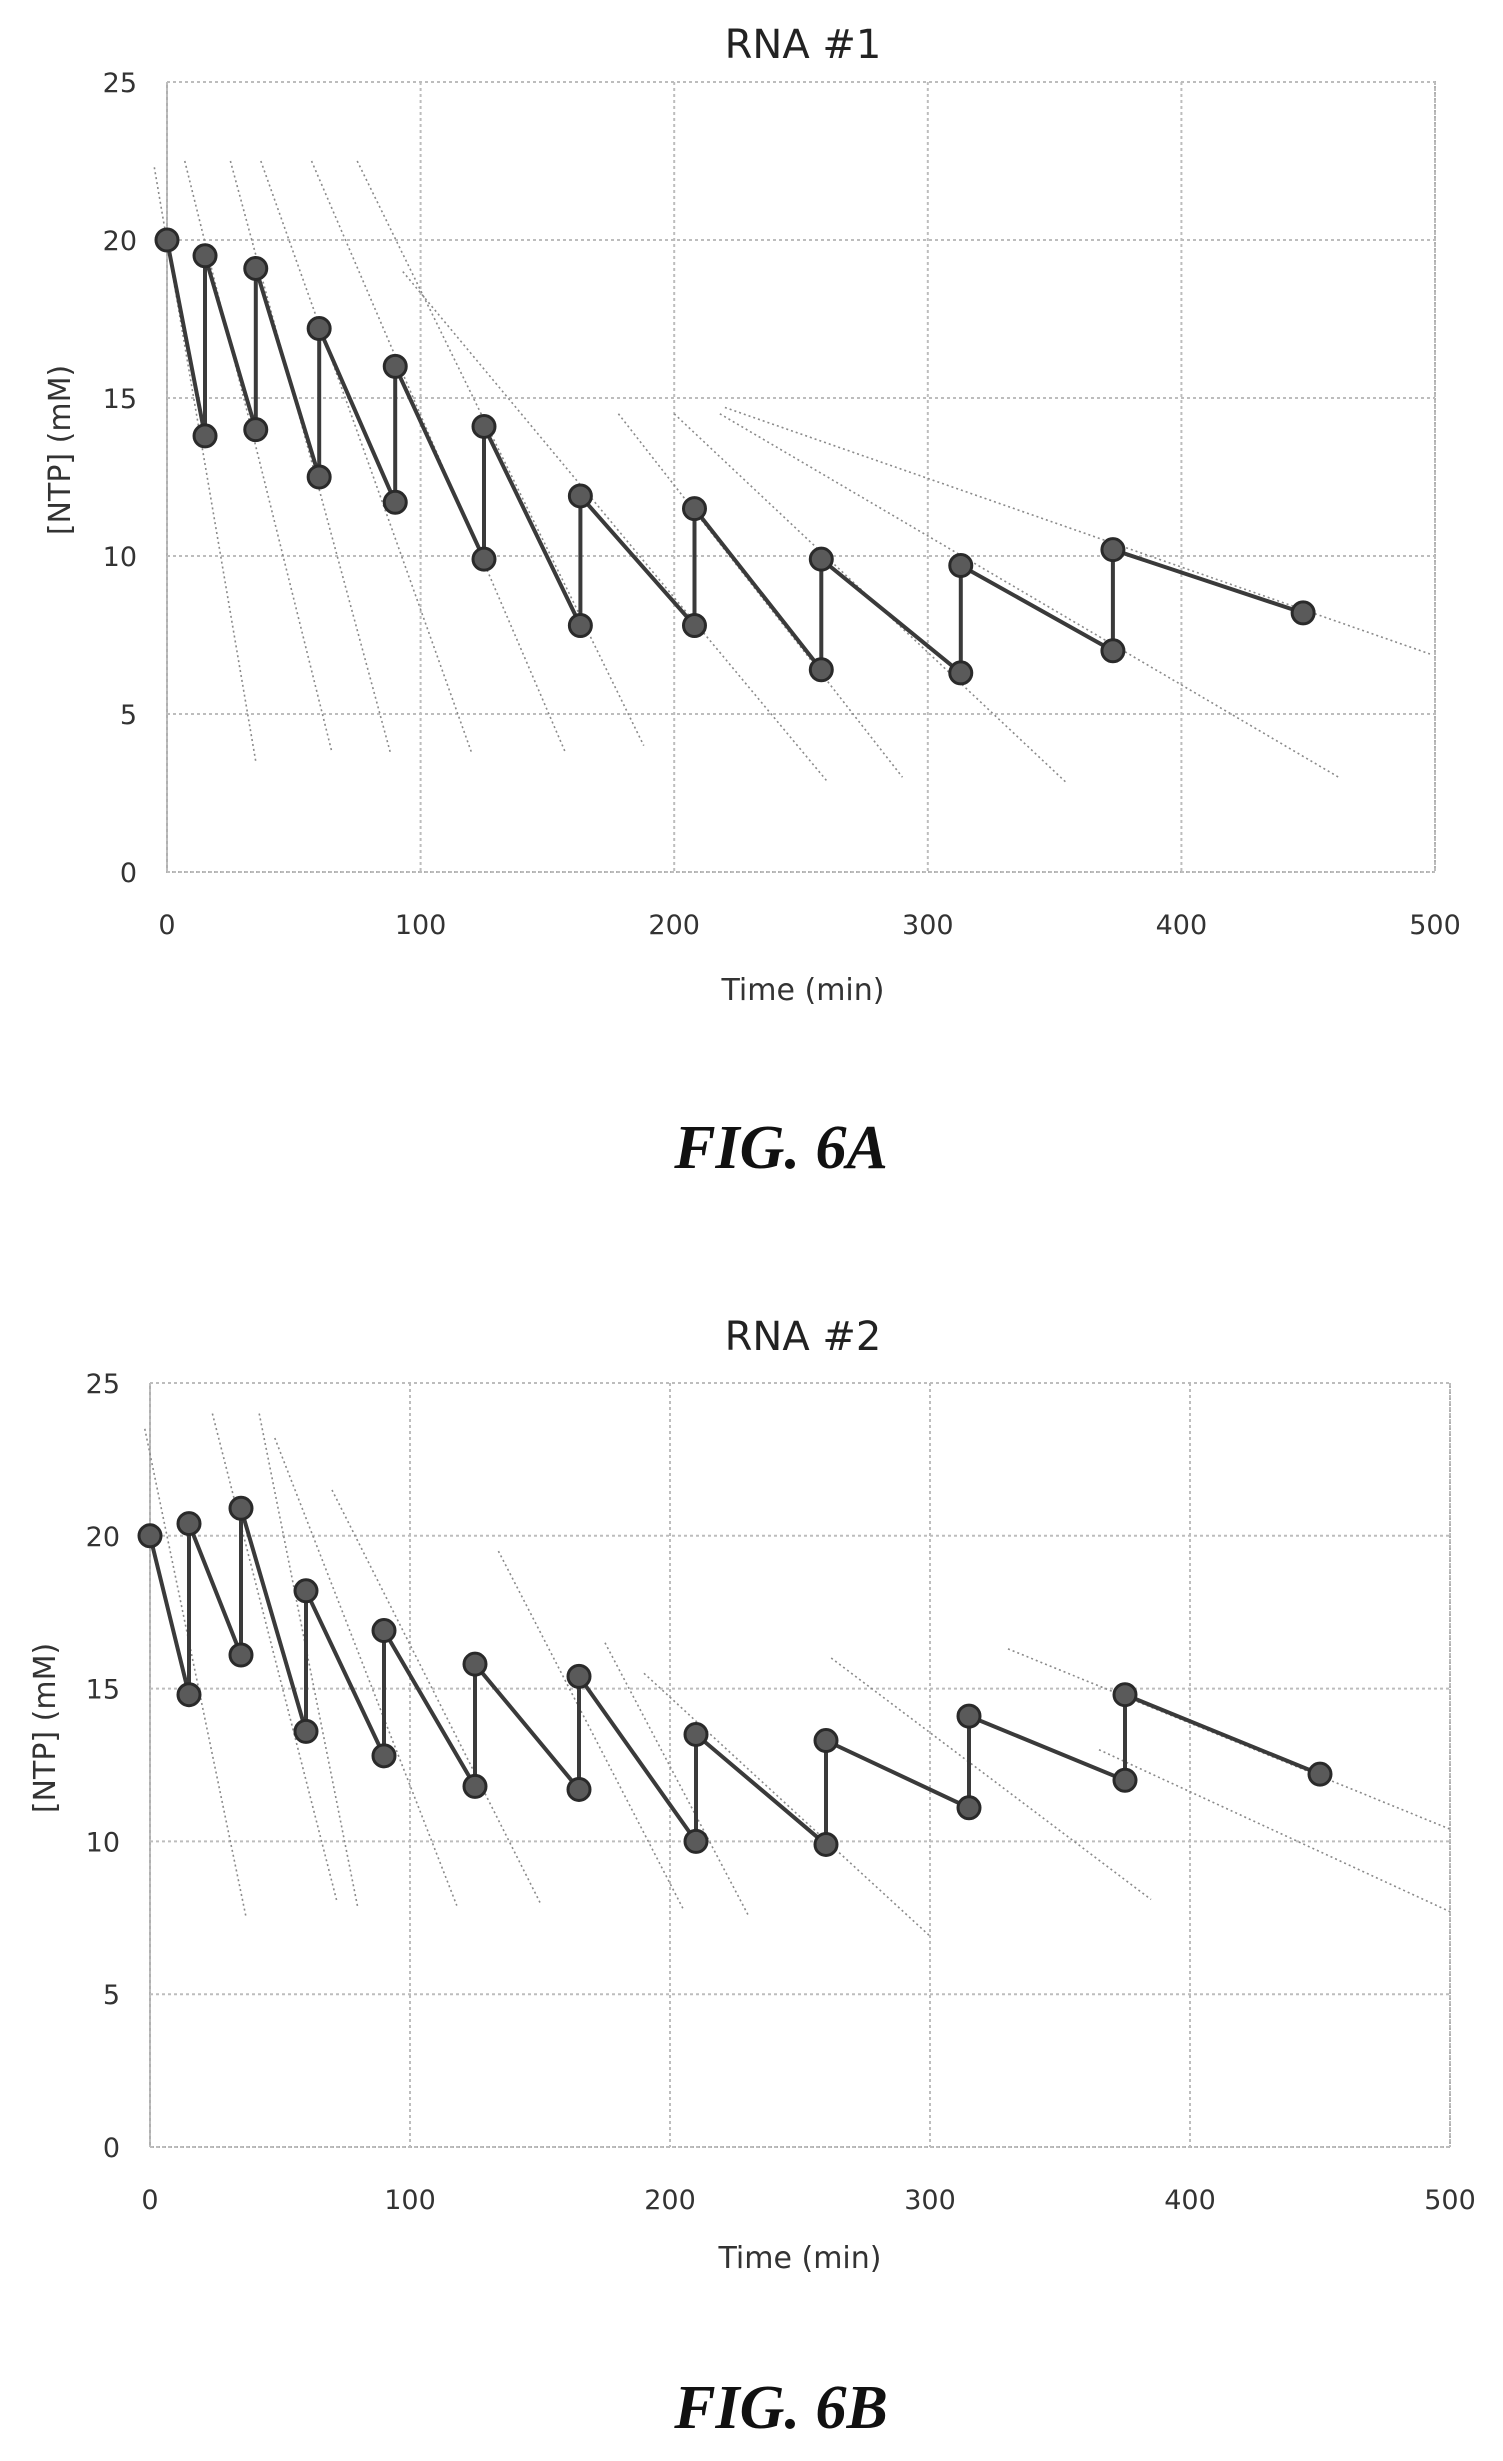 The height and width of the screenshot is (2461, 1503). I want to click on series, so click(735, 1676).